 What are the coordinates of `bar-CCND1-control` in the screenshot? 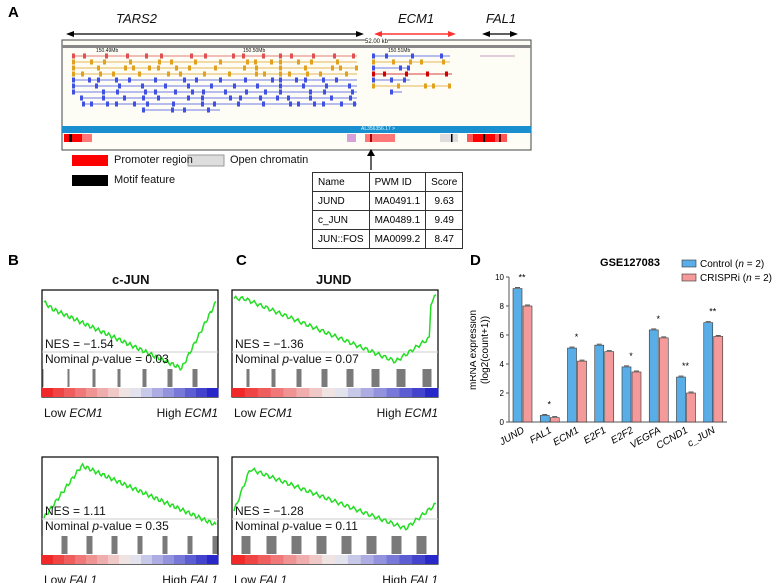 It's located at (681, 399).